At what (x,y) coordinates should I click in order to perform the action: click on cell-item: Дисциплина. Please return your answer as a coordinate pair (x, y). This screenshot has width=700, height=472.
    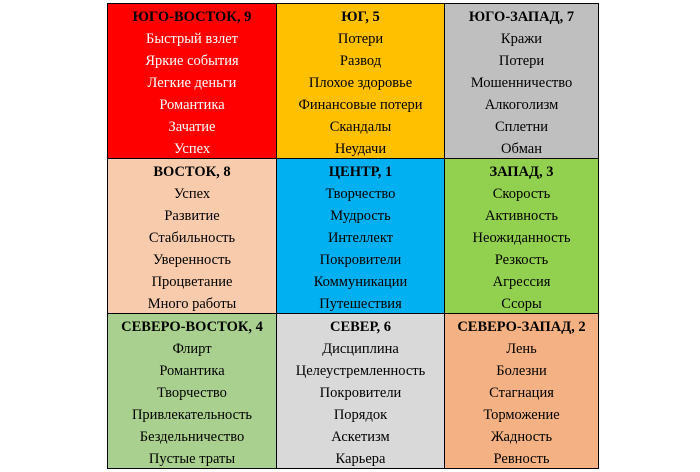
    Looking at the image, I should click on (360, 349).